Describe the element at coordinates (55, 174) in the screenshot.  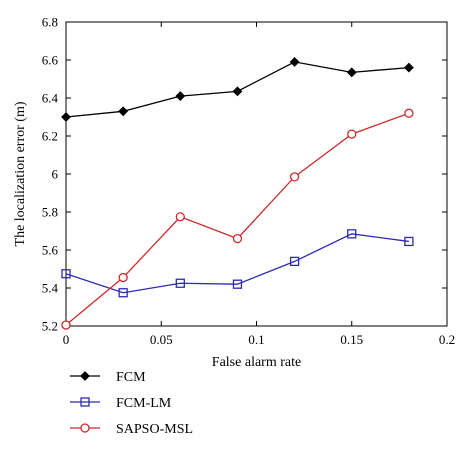
I see `y-tick-label: 6` at that location.